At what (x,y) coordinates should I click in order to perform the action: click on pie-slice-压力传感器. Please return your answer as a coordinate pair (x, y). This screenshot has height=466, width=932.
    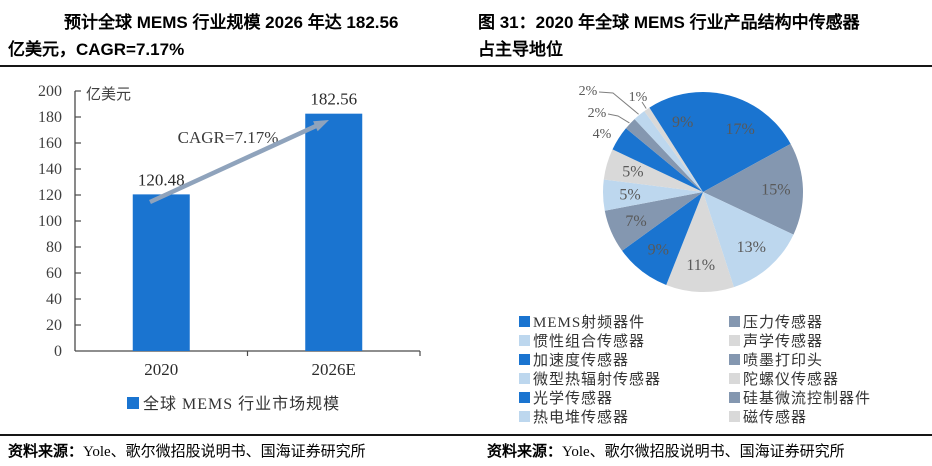
    Looking at the image, I should click on (753, 189).